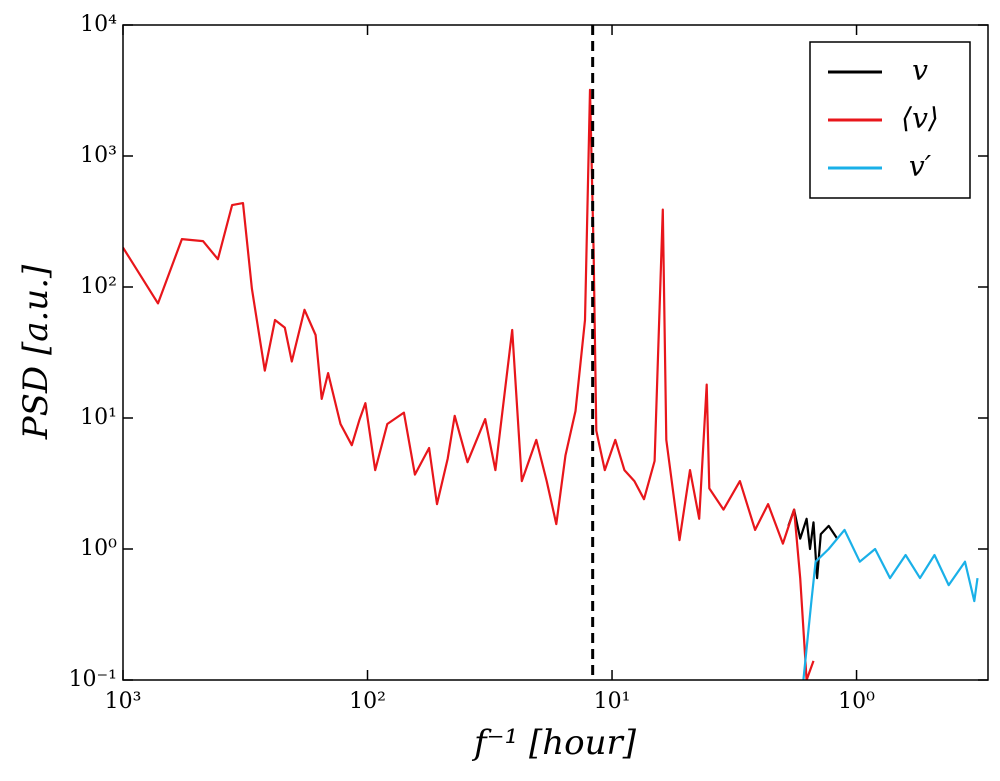  I want to click on legend-label: v′, so click(920, 166).